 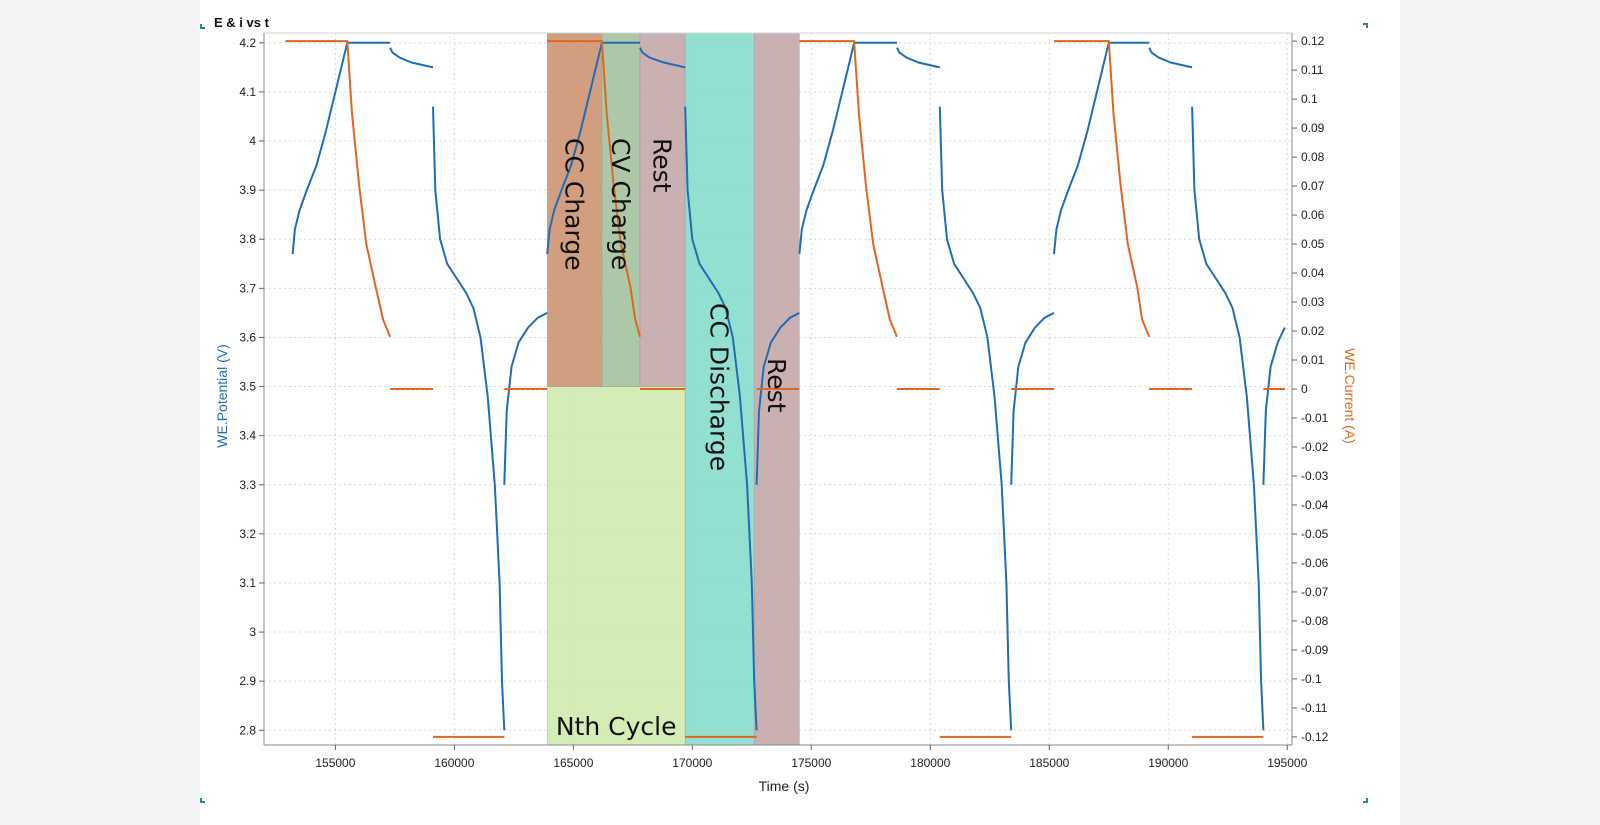 I want to click on x-tick-label: 170000, so click(x=692, y=763).